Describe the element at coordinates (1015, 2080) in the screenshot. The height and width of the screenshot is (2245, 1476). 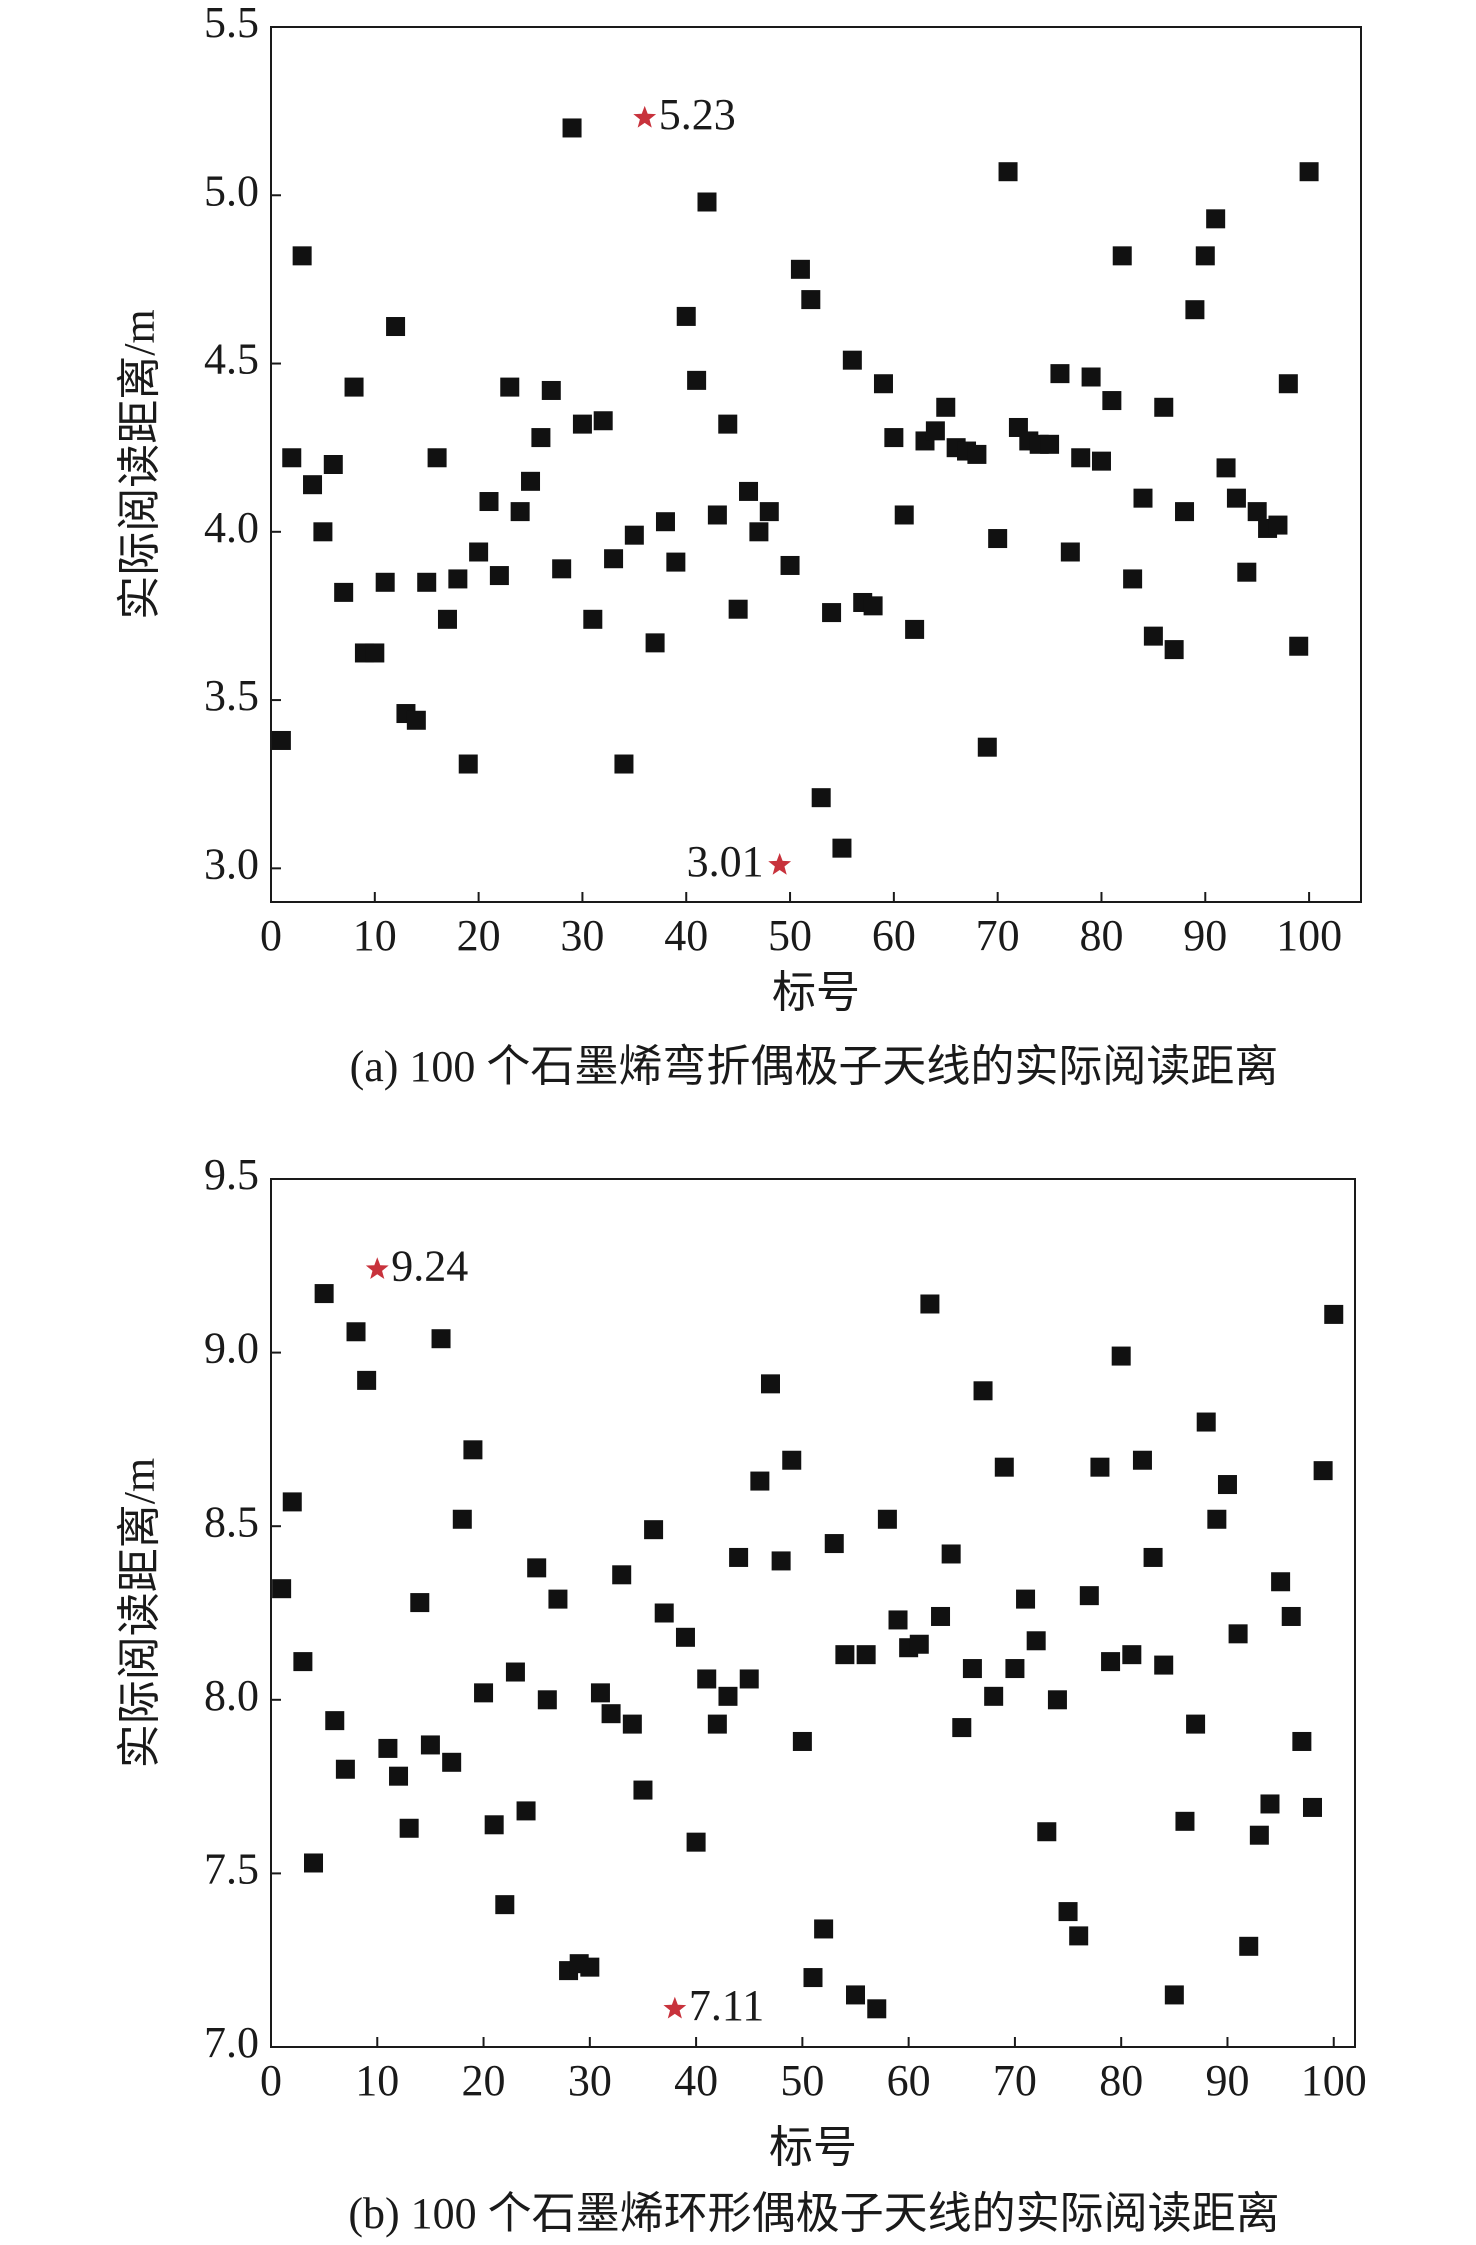
I see `x-tick-label: 70` at that location.